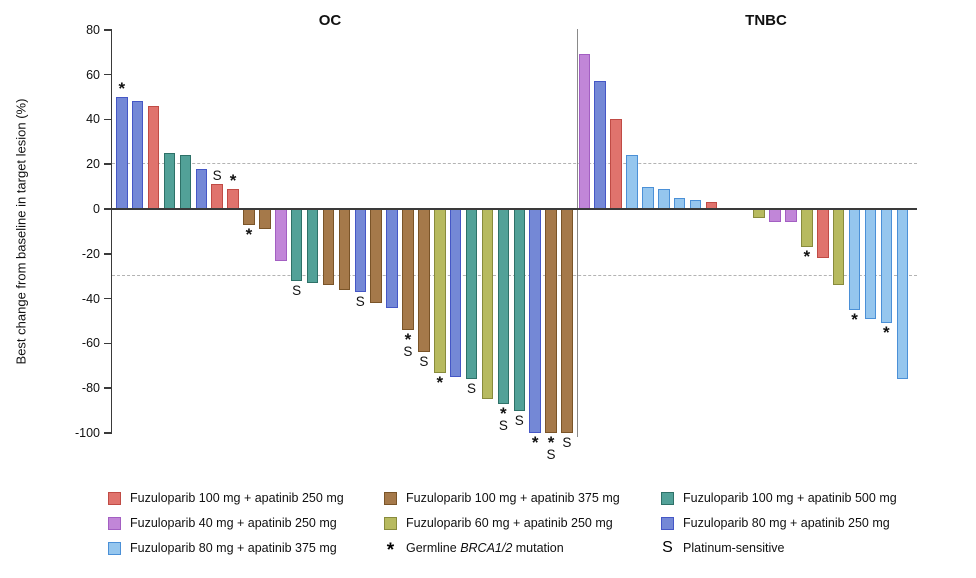  Describe the element at coordinates (93, 29) in the screenshot. I see `y-tick-label: 80` at that location.